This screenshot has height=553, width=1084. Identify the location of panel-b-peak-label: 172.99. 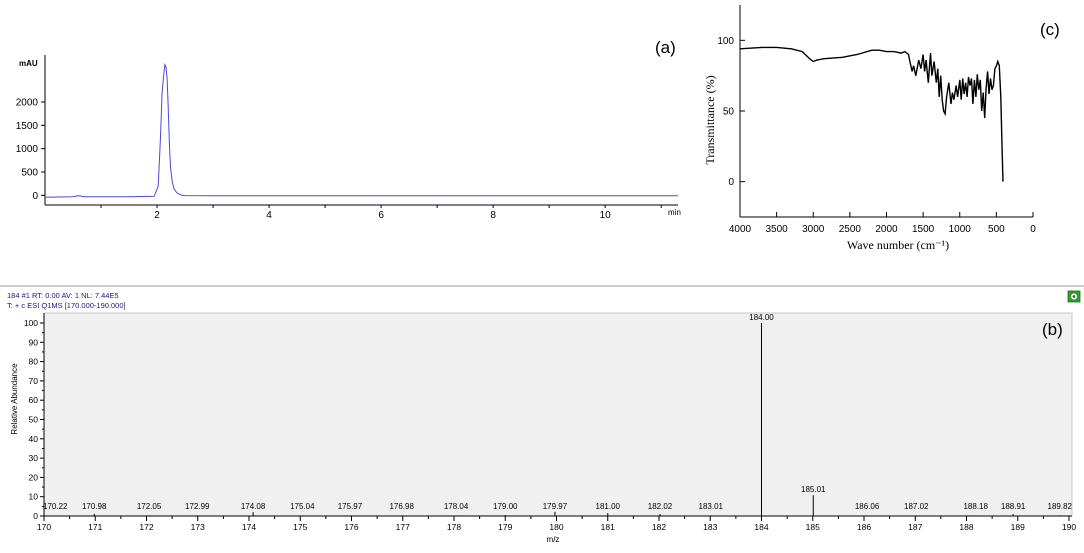
(197, 506).